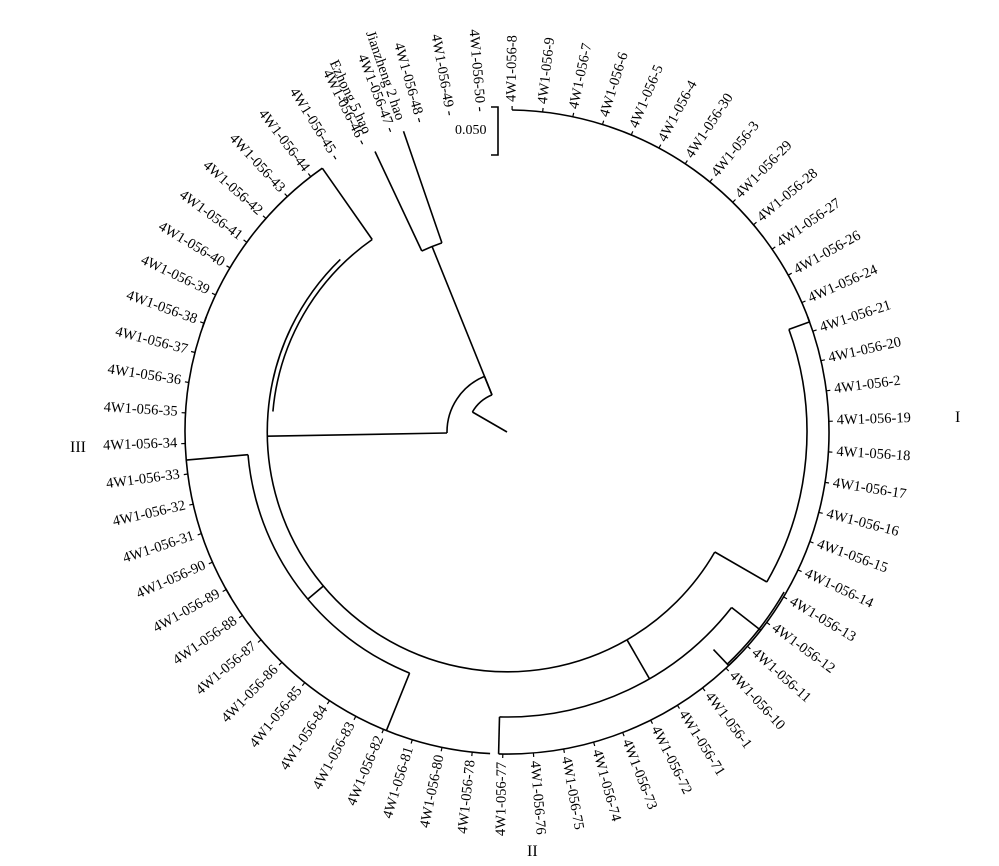  Describe the element at coordinates (442, 71) in the screenshot. I see `leaf-label: 4W1-056-49` at that location.